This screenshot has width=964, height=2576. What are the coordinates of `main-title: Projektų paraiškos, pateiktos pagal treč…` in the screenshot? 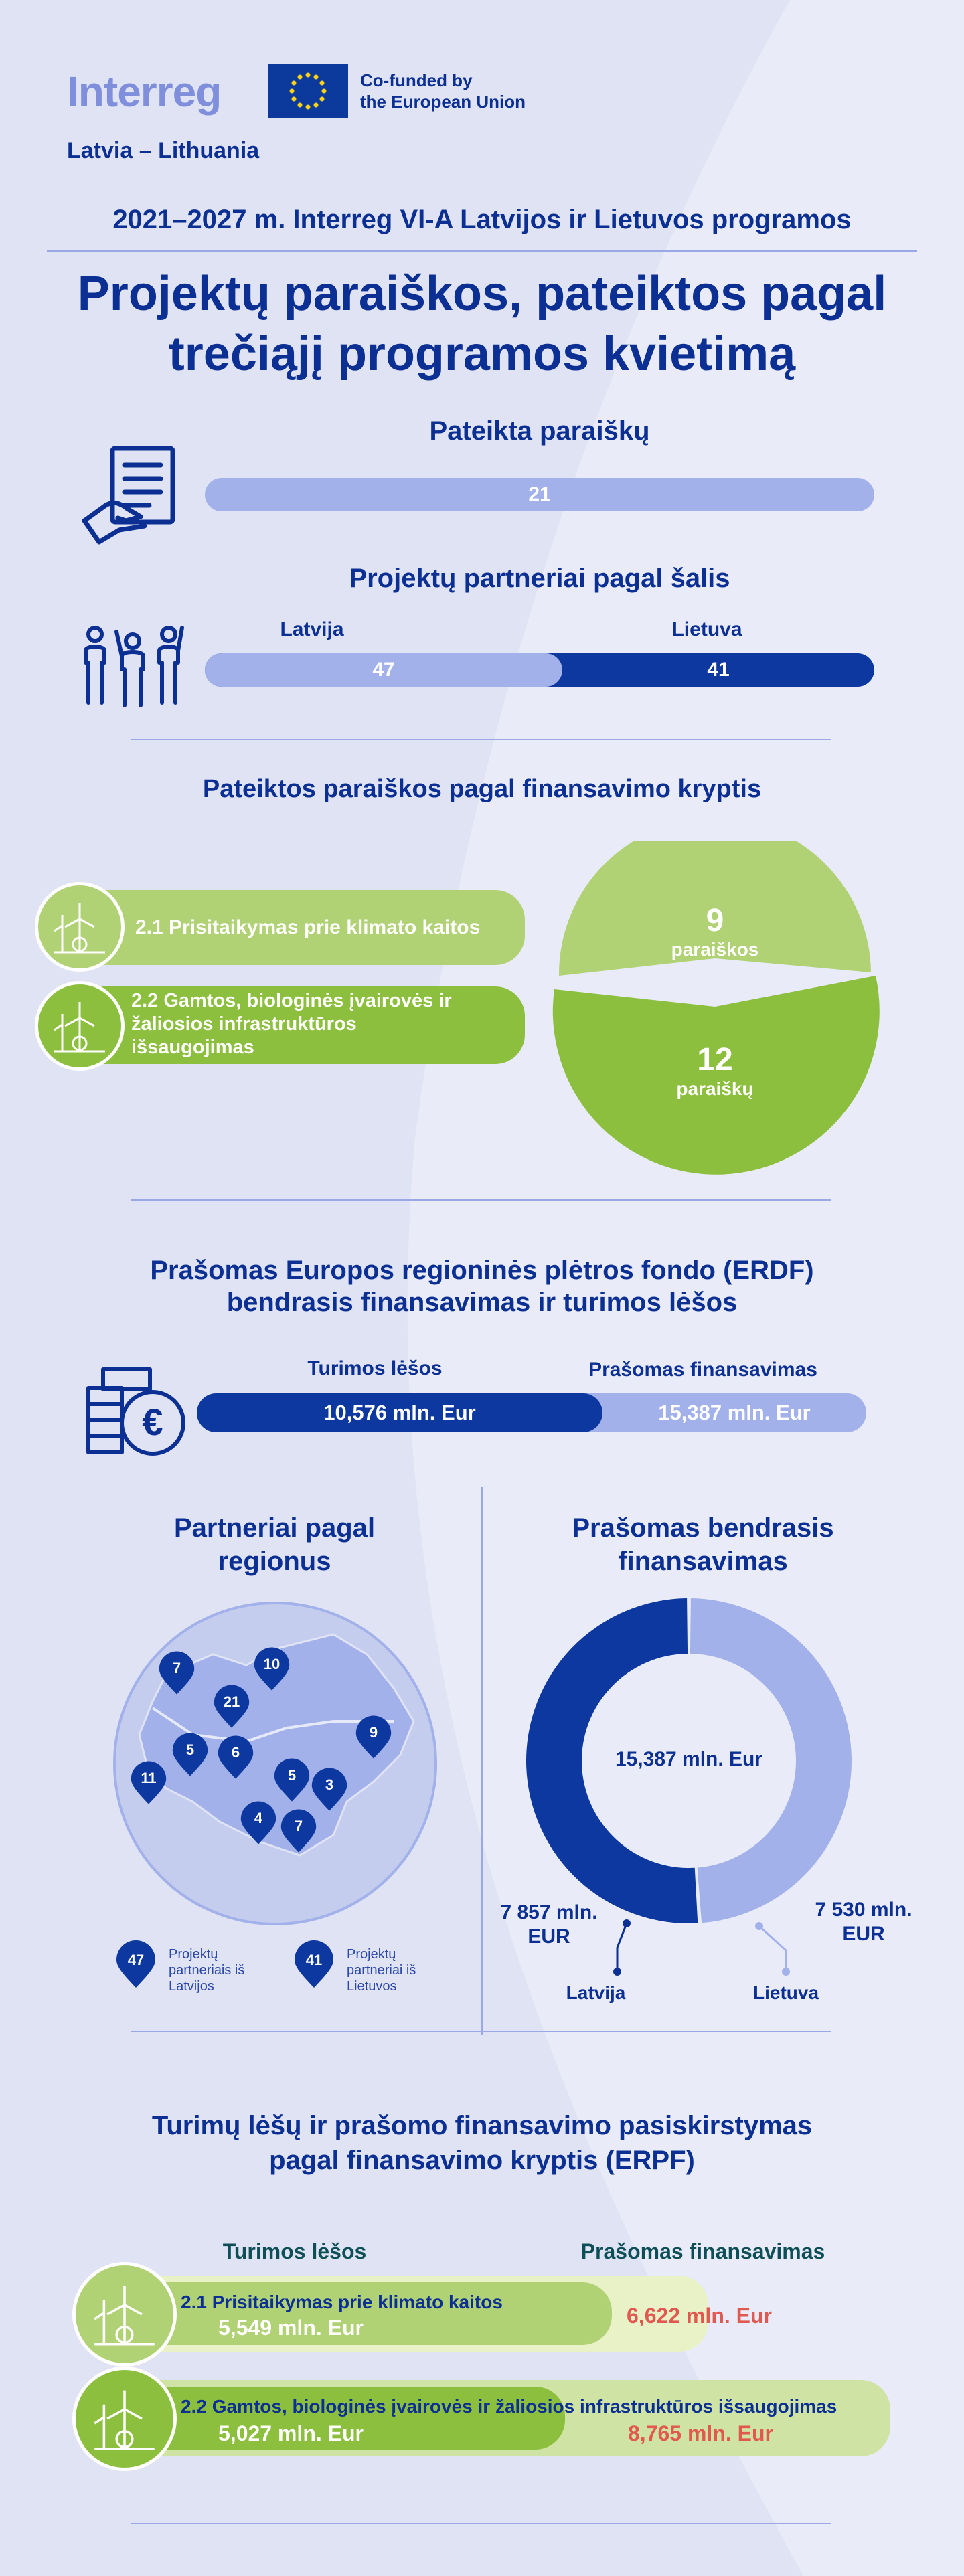 It's located at (482, 324).